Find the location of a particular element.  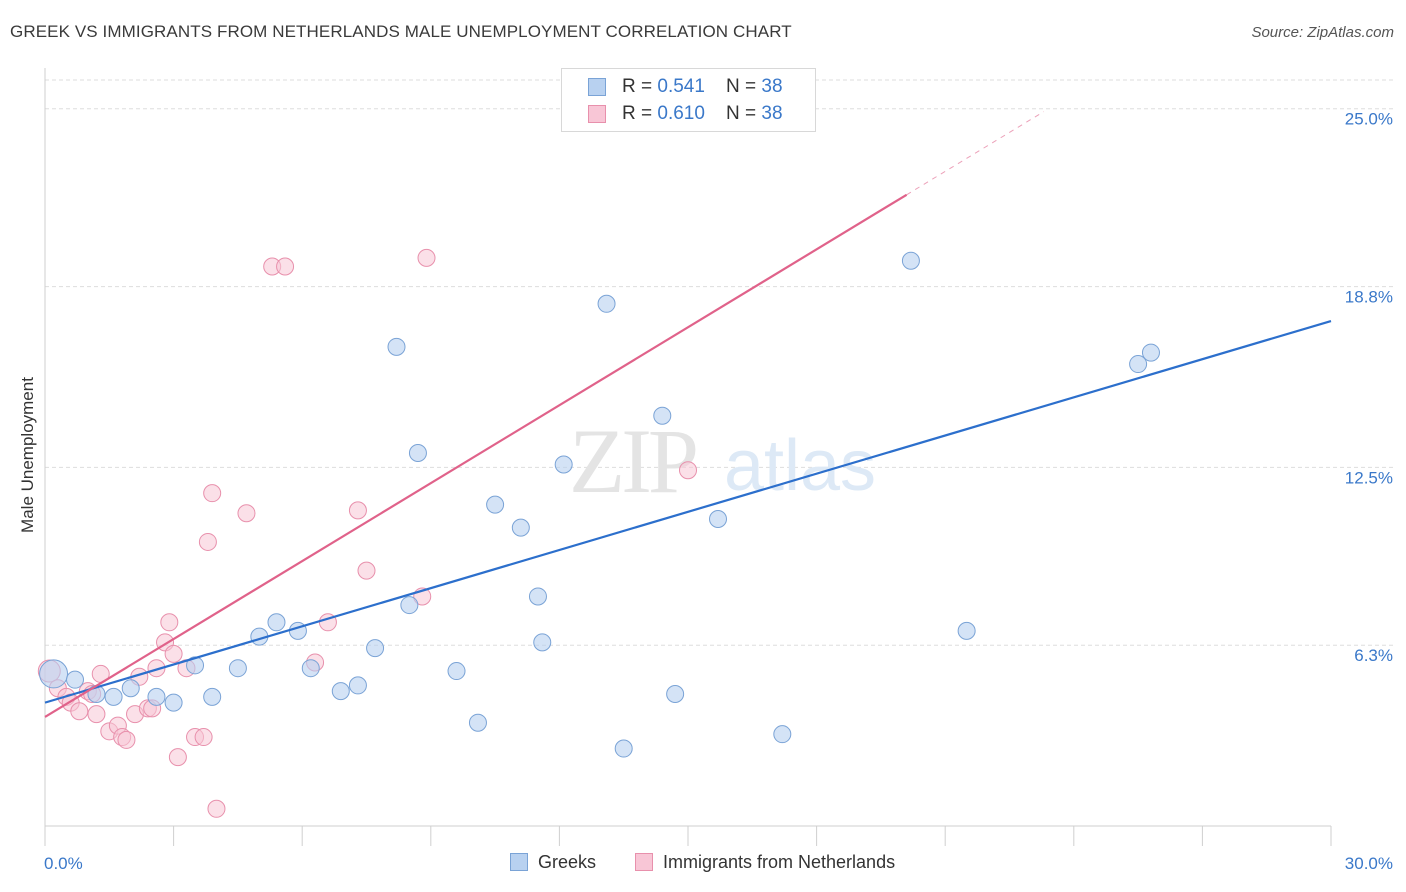

legend-text-netherlands: R = 0.610 N = 38 is located at coordinates (702, 113).